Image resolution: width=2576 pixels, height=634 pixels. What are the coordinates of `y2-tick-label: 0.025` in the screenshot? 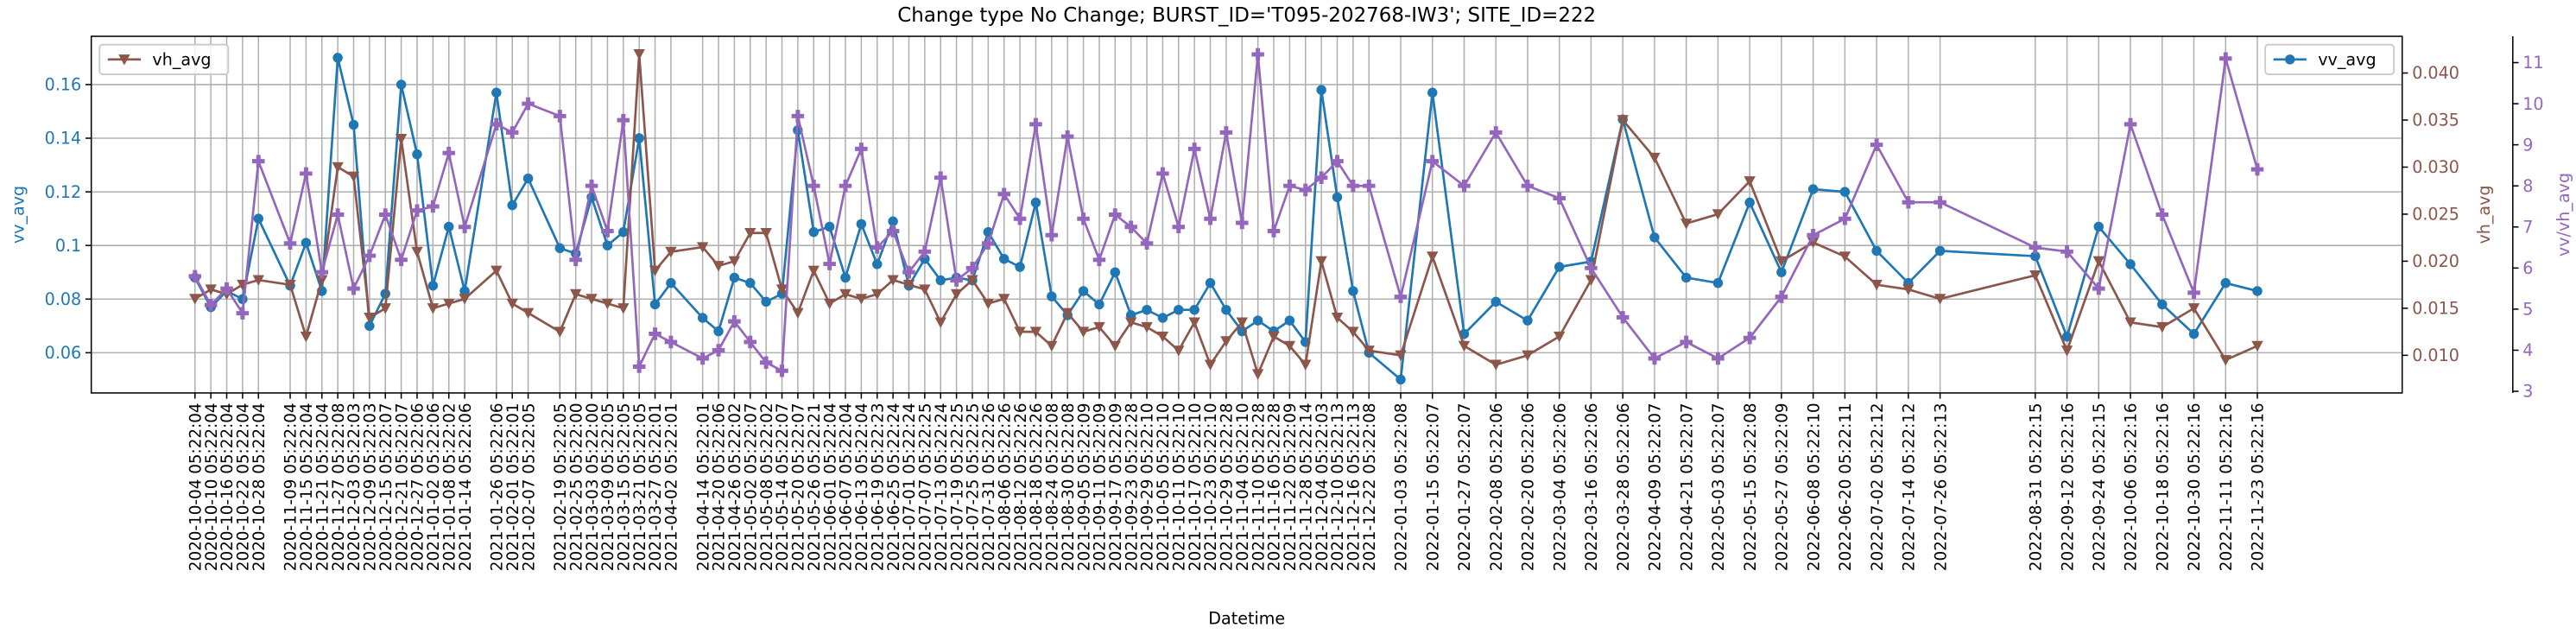 It's located at (2435, 215).